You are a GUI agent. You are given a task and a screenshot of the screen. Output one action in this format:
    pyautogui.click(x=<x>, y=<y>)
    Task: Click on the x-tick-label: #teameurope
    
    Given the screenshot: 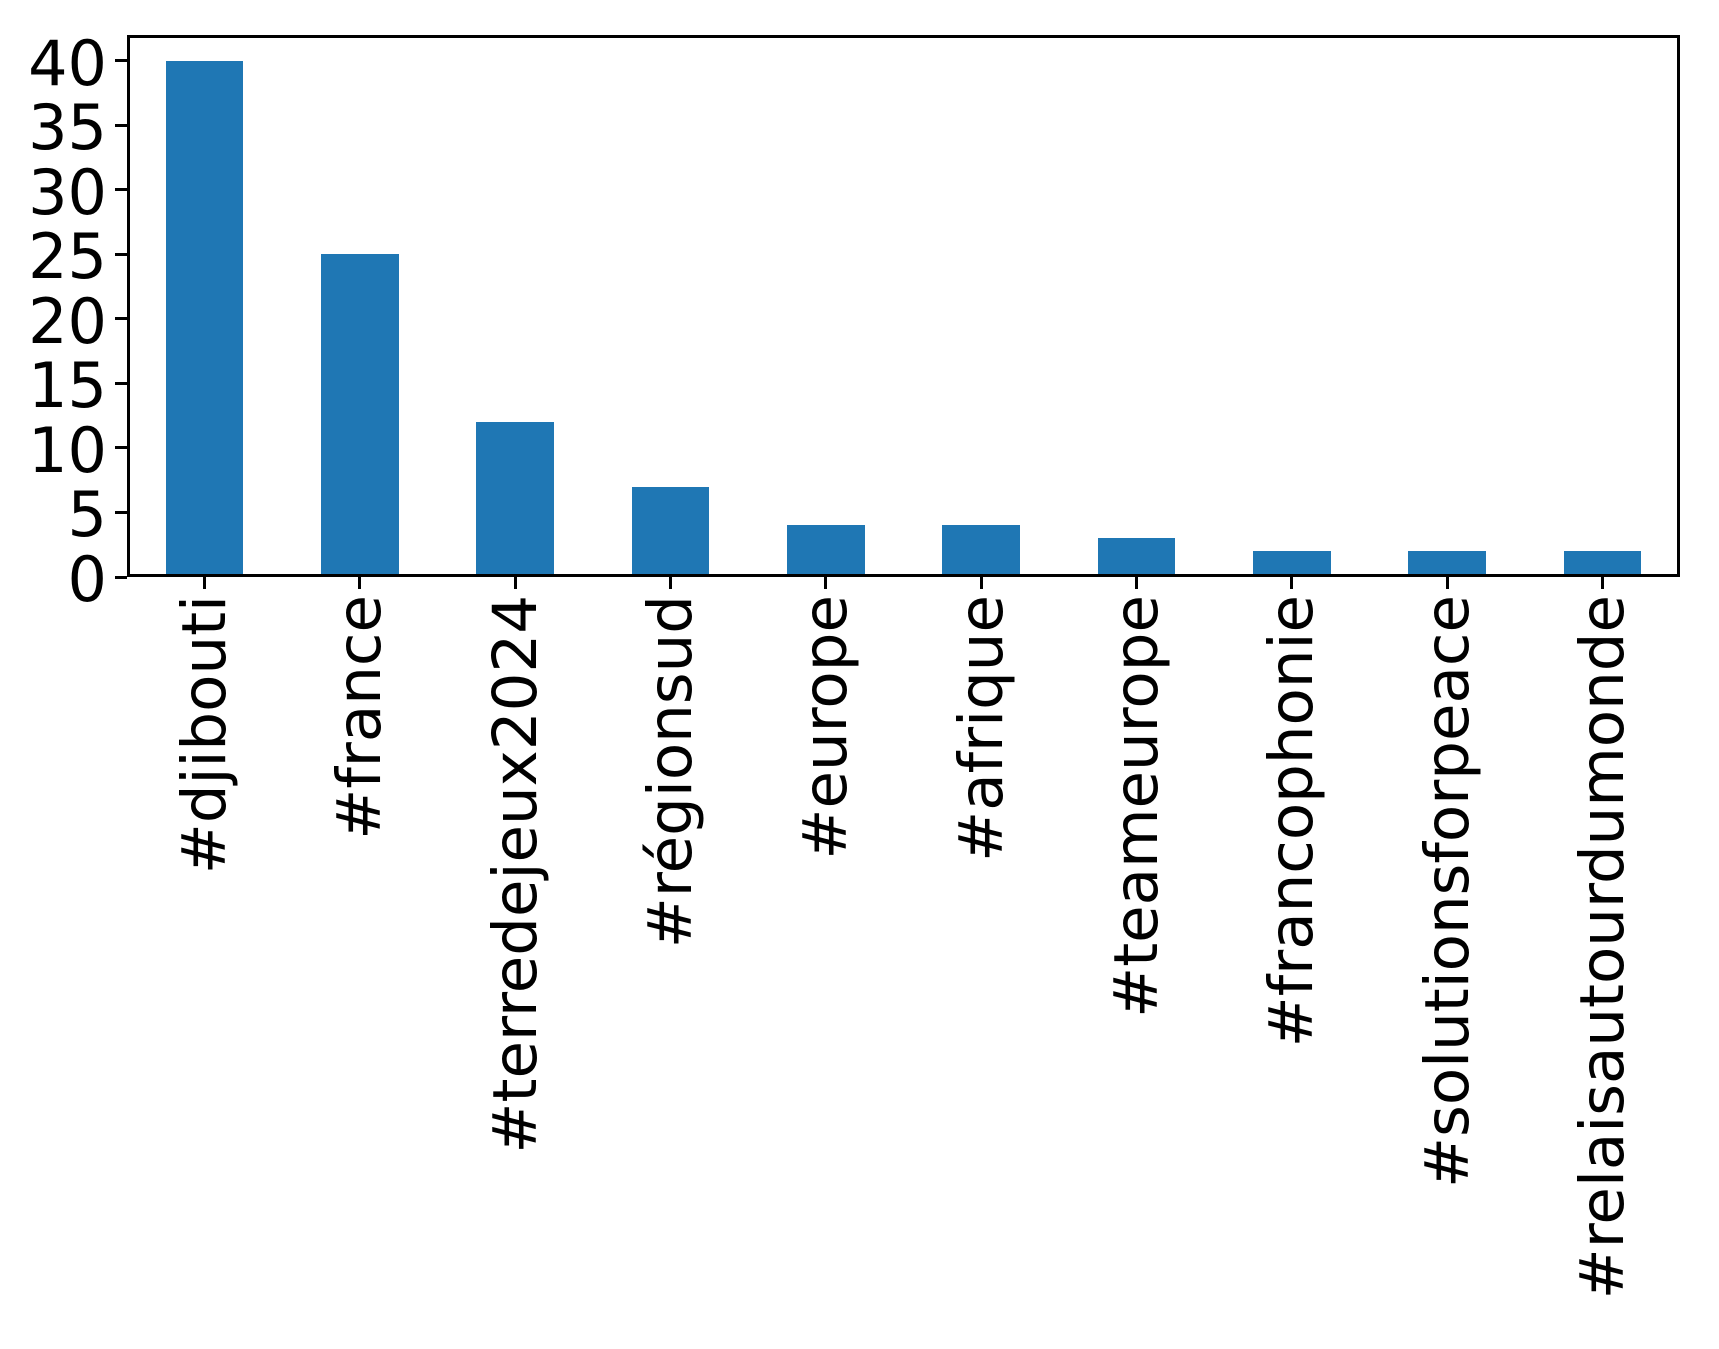 What is the action you would take?
    pyautogui.click(x=1136, y=806)
    